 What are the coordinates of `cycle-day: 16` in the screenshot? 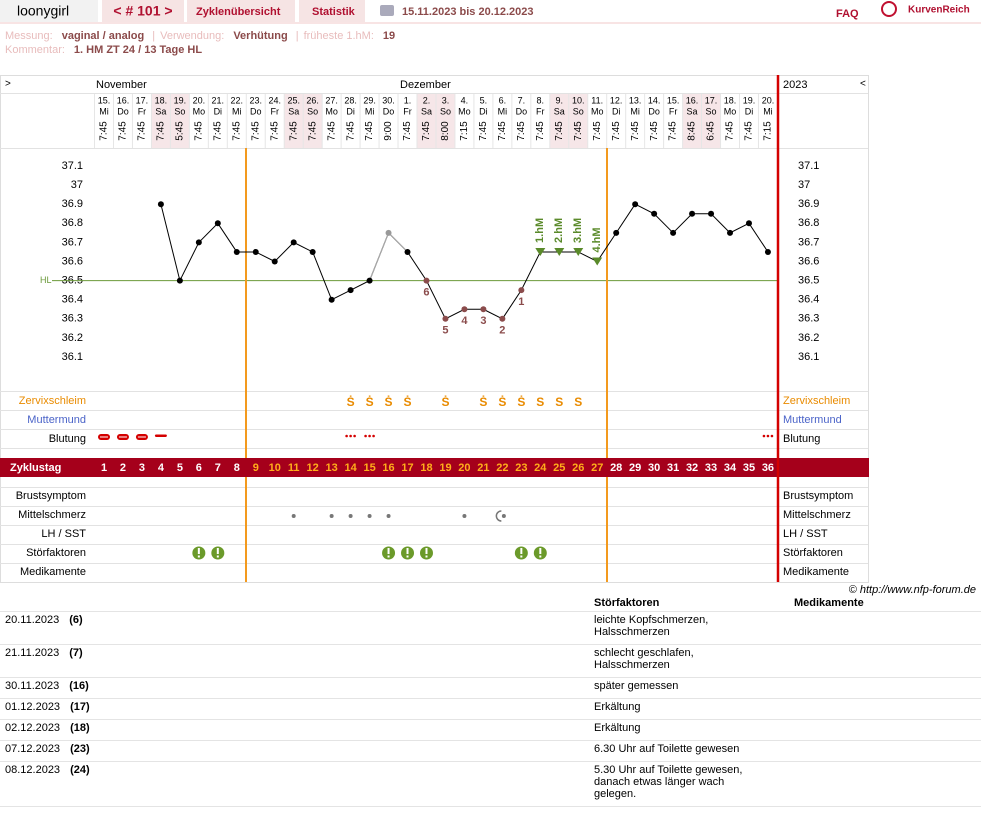 It's located at (388, 468).